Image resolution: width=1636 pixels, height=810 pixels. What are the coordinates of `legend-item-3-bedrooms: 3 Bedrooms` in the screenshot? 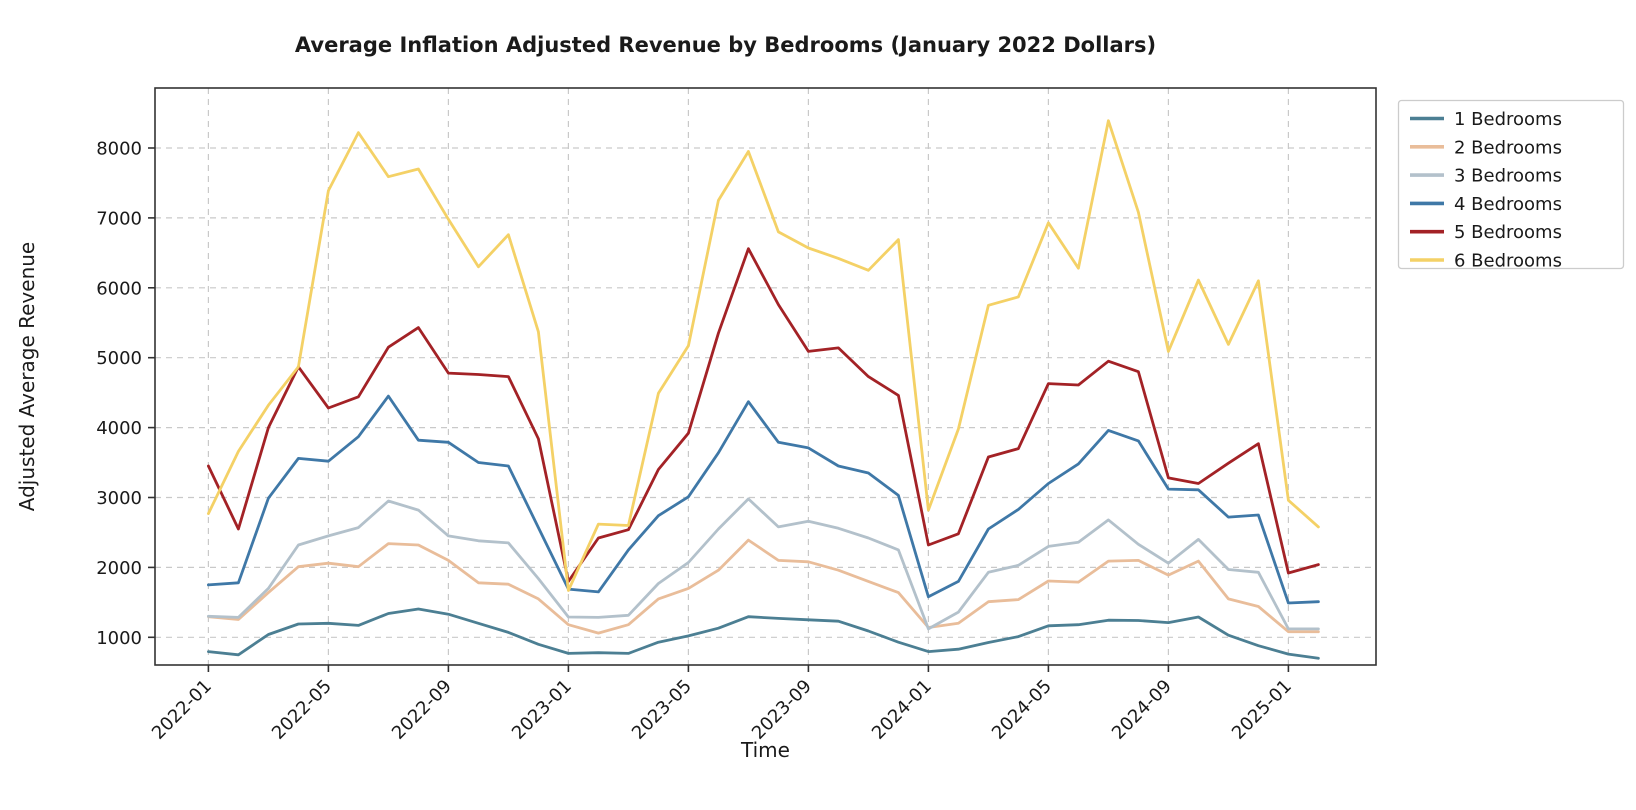 It's located at (1486, 176).